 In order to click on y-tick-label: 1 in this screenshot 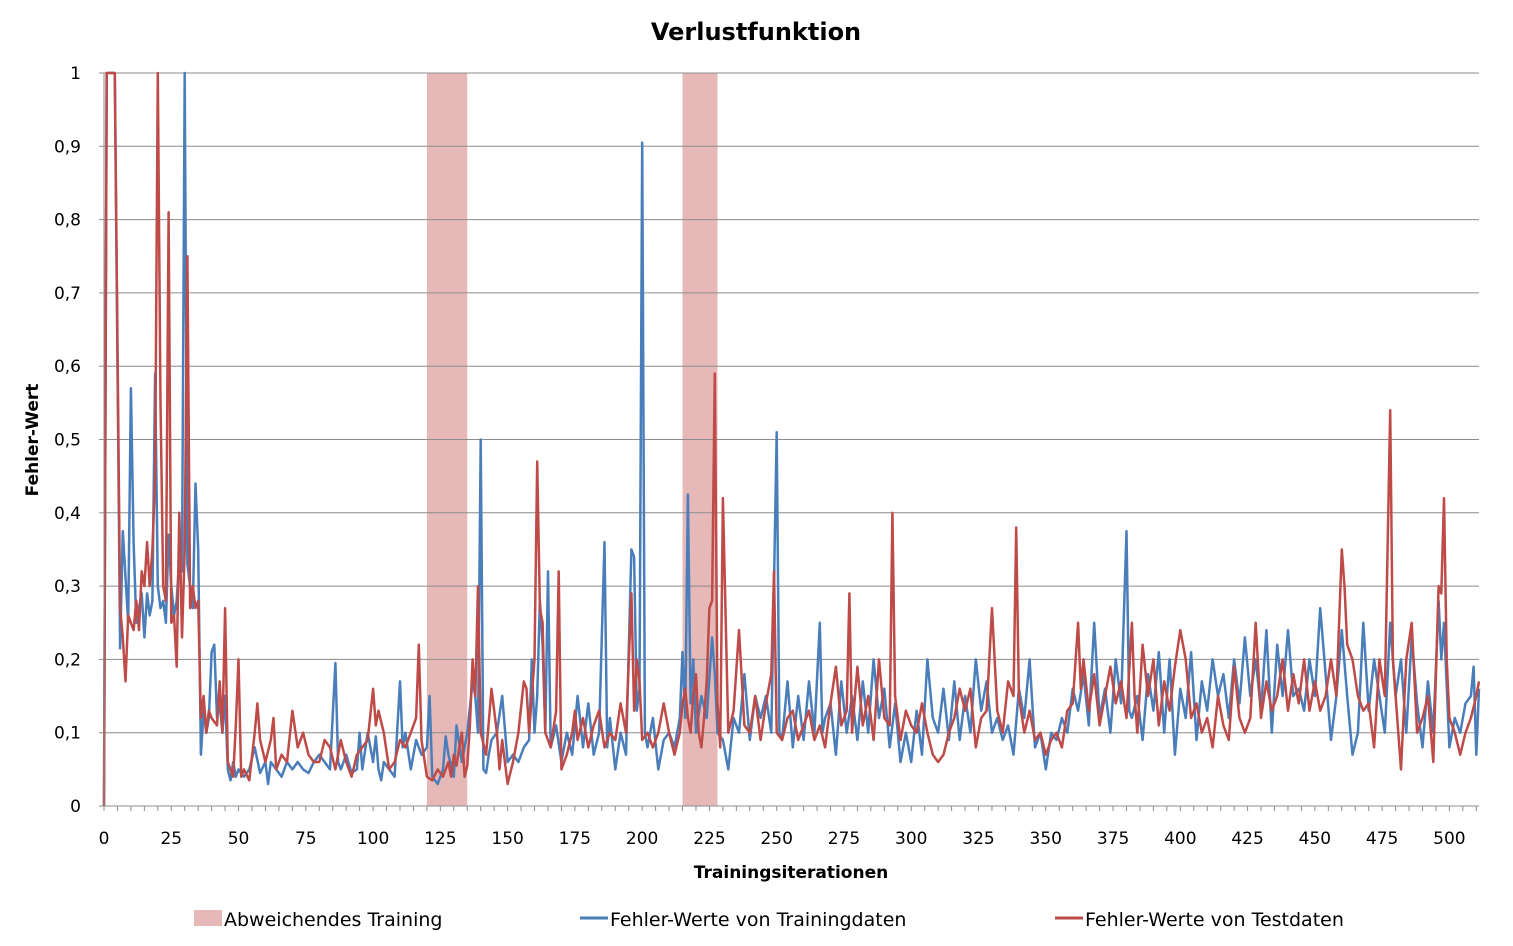, I will do `click(75, 74)`.